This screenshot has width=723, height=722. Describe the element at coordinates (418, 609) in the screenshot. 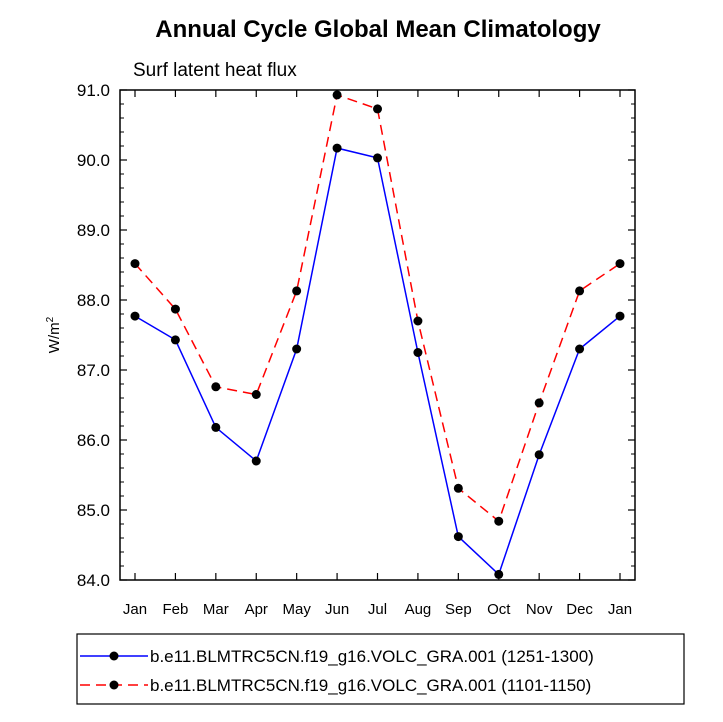

I see `x-tick-label: Aug` at that location.